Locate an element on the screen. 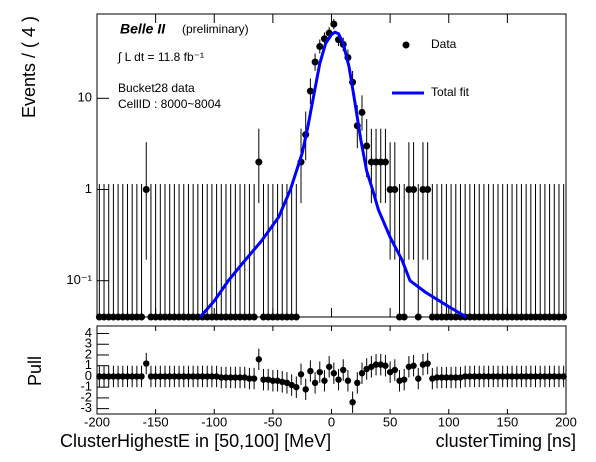 The width and height of the screenshot is (596, 462). annotation: CellID : 8000~8004 is located at coordinates (169, 104).